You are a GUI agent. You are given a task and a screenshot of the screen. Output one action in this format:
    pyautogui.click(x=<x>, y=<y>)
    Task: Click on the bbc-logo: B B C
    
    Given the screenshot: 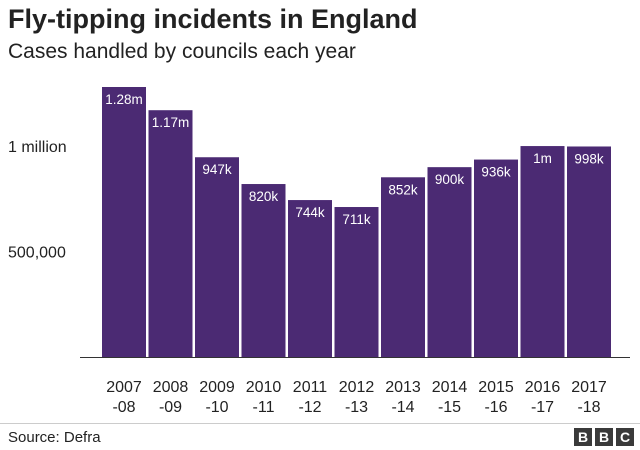 What is the action you would take?
    pyautogui.click(x=604, y=437)
    